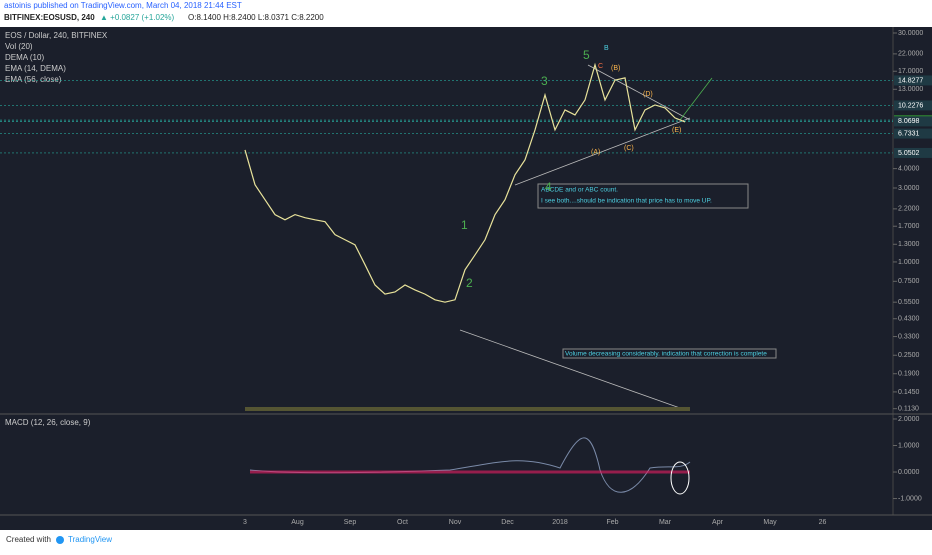 The height and width of the screenshot is (555, 932). What do you see at coordinates (823, 522) in the screenshot?
I see `time-label: 26` at bounding box center [823, 522].